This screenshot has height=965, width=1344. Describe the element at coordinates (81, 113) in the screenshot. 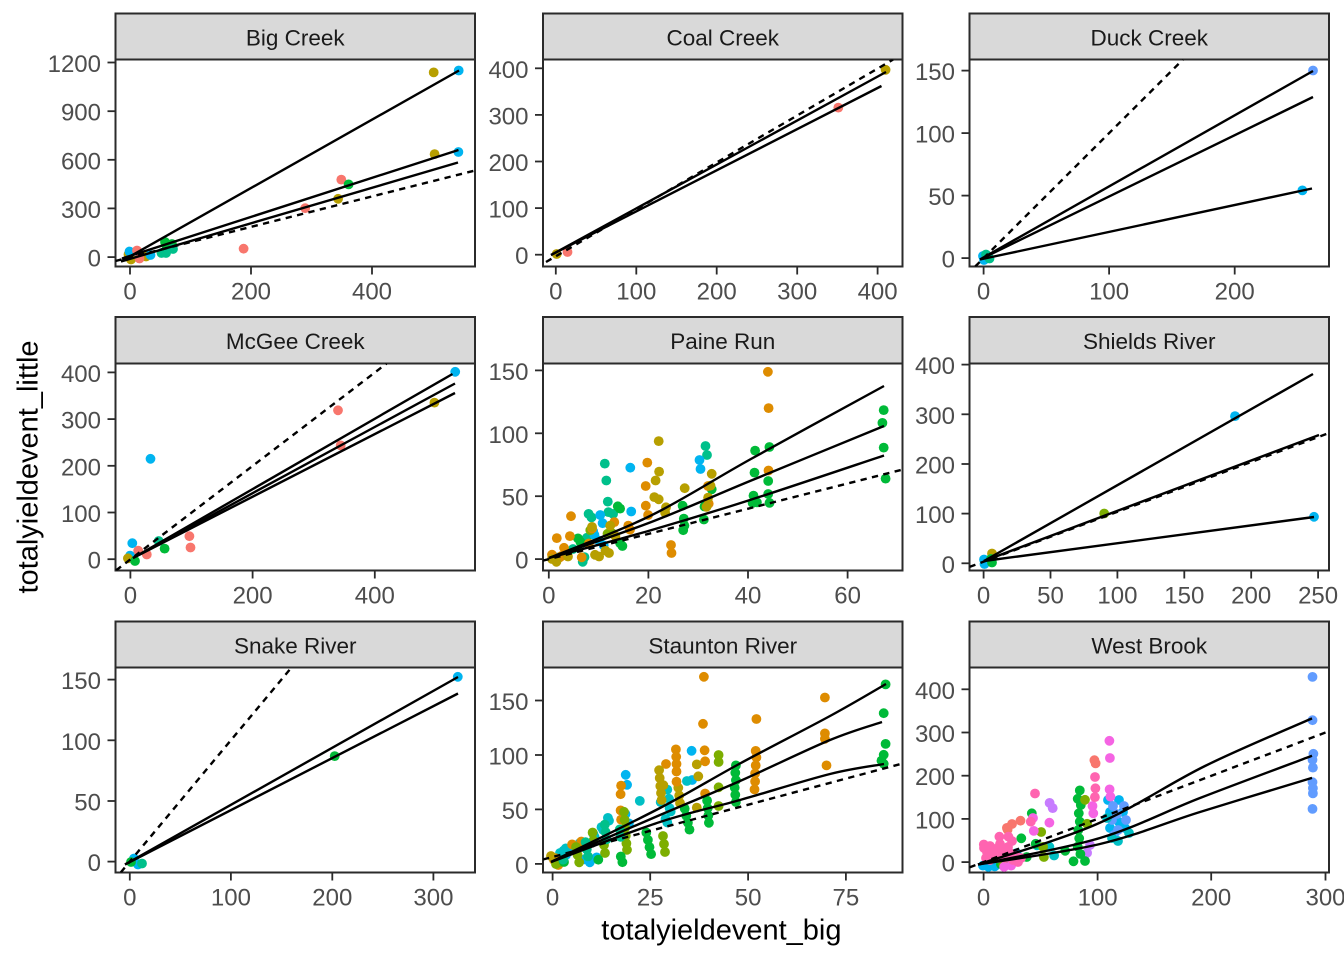

I see `svg-text: 900` at that location.